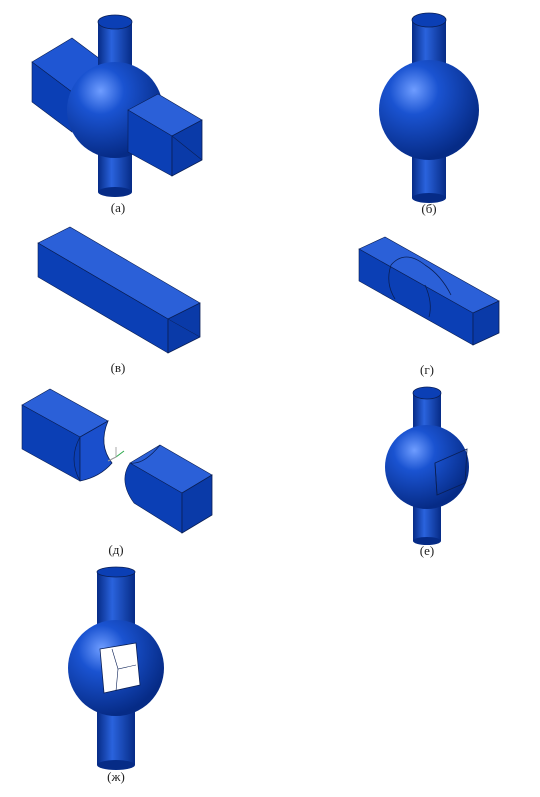 The height and width of the screenshot is (797, 540). I want to click on panel-e-drawing, so click(427, 465).